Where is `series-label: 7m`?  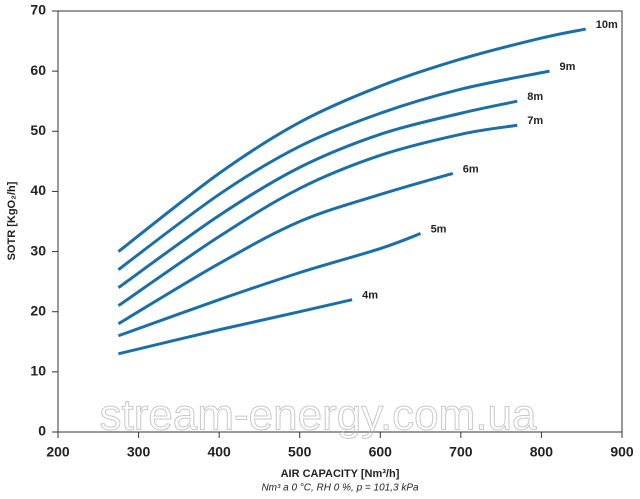 series-label: 7m is located at coordinates (535, 121).